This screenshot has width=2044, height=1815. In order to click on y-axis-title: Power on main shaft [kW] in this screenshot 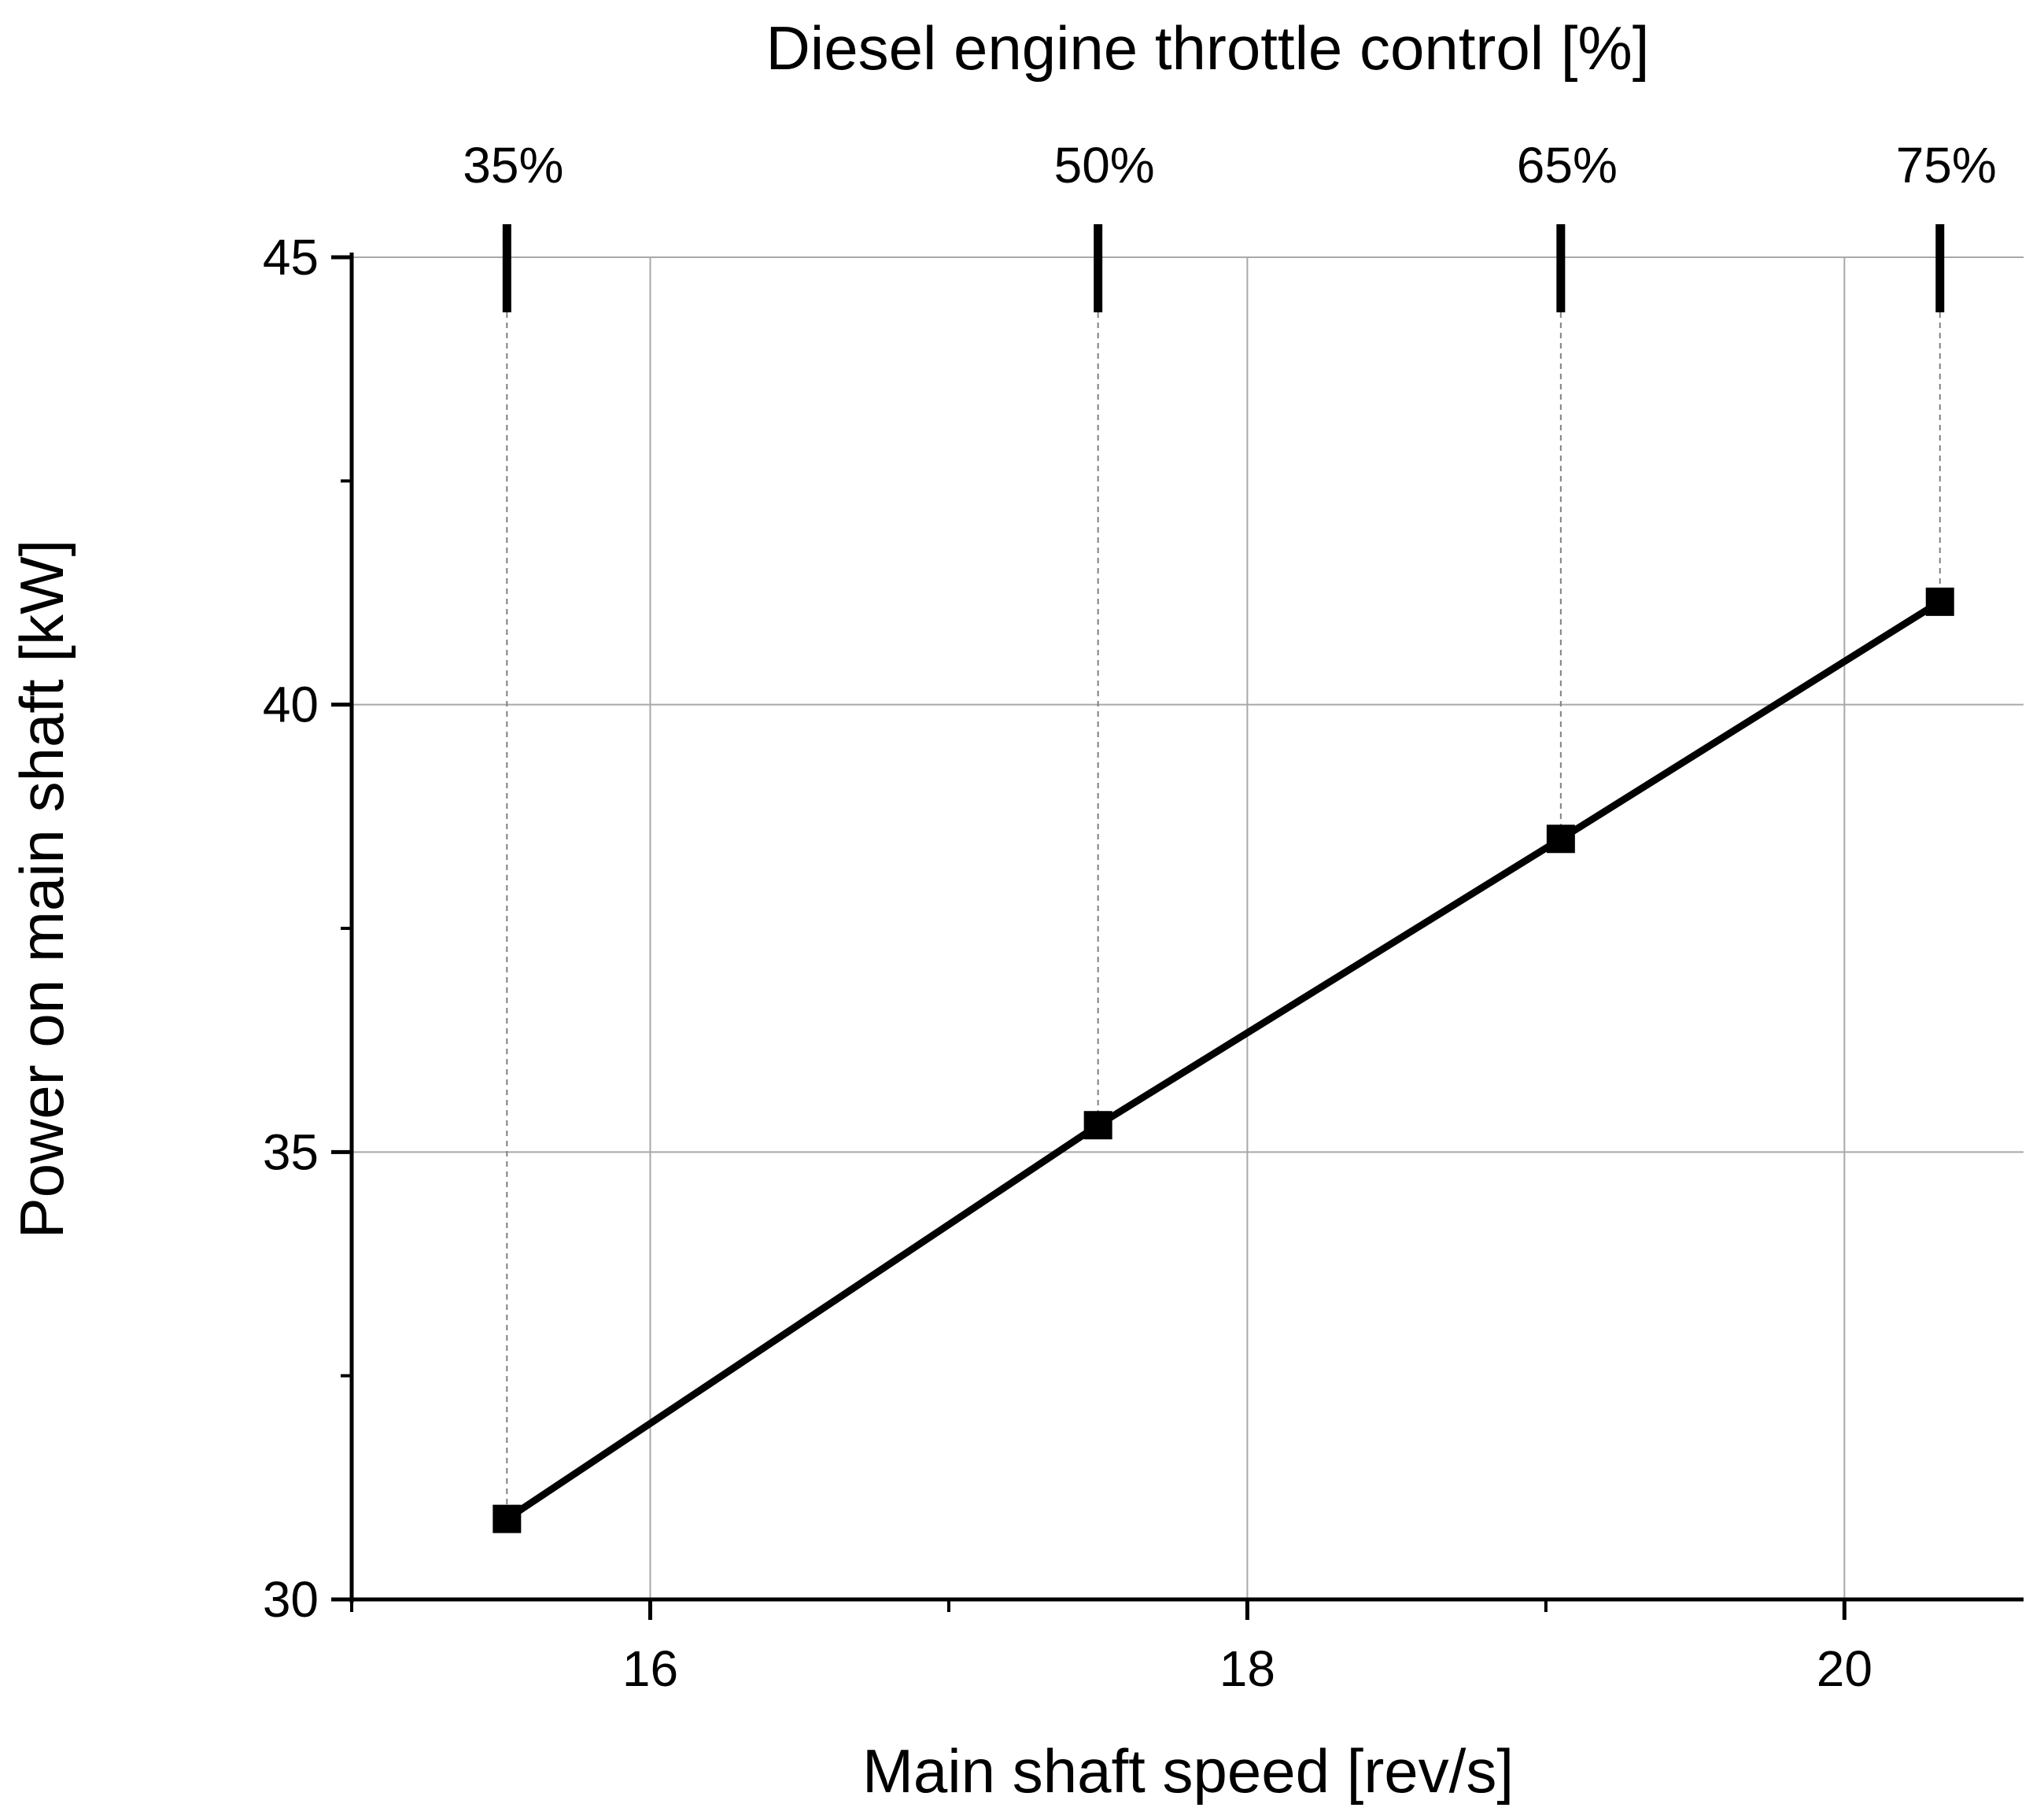, I will do `click(41, 889)`.